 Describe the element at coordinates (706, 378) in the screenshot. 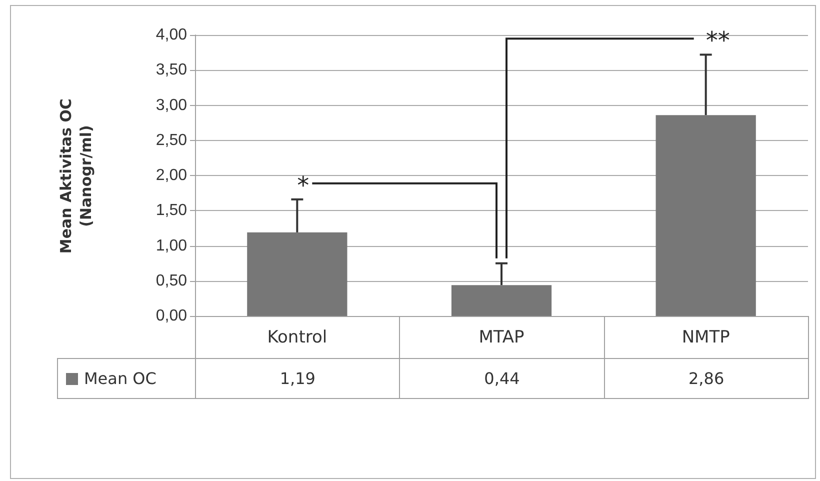

I see `data-label: 2,86` at that location.